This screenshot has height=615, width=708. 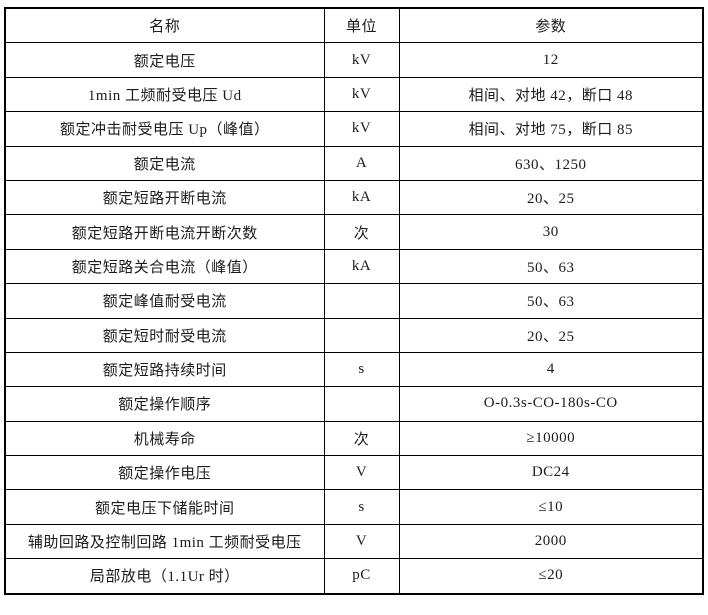 What do you see at coordinates (164, 197) in the screenshot?
I see `cell-name: 额定短路开断电流` at bounding box center [164, 197].